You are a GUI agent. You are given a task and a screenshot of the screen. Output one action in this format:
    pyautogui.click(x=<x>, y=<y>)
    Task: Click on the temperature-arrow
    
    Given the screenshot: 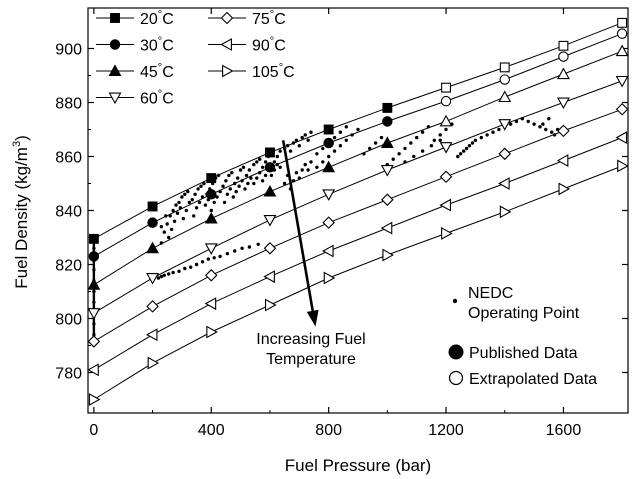 What is the action you would take?
    pyautogui.click(x=300, y=233)
    